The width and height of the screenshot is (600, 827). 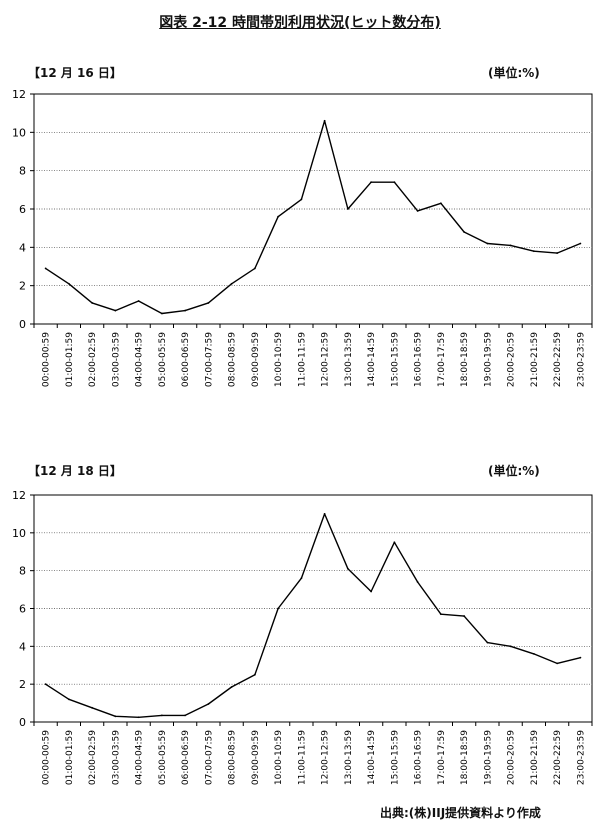 I want to click on figure-title: 図表 2-12 時間帯別利用状況(ヒット数分布), so click(x=300, y=23).